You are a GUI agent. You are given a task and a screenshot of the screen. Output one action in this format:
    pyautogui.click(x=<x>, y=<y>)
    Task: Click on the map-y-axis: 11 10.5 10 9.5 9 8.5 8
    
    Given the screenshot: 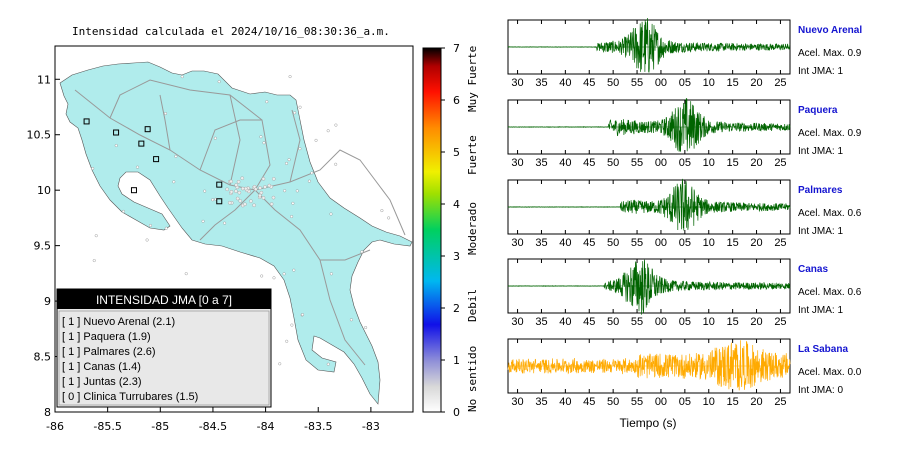 What is the action you would take?
    pyautogui.click(x=43, y=246)
    